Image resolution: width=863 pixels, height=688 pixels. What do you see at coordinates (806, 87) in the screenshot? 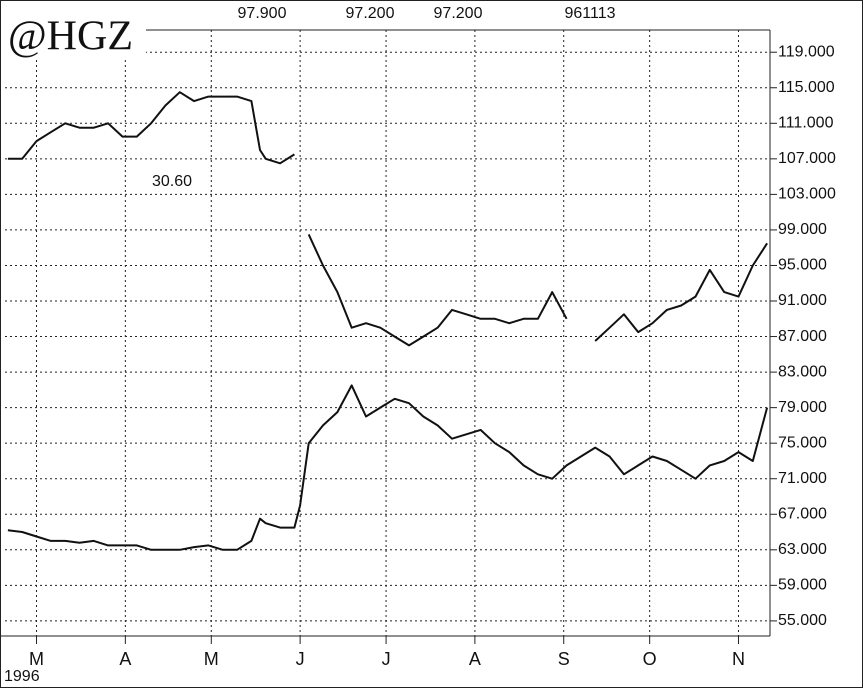
I see `y-tick-label: 115.000` at bounding box center [806, 87].